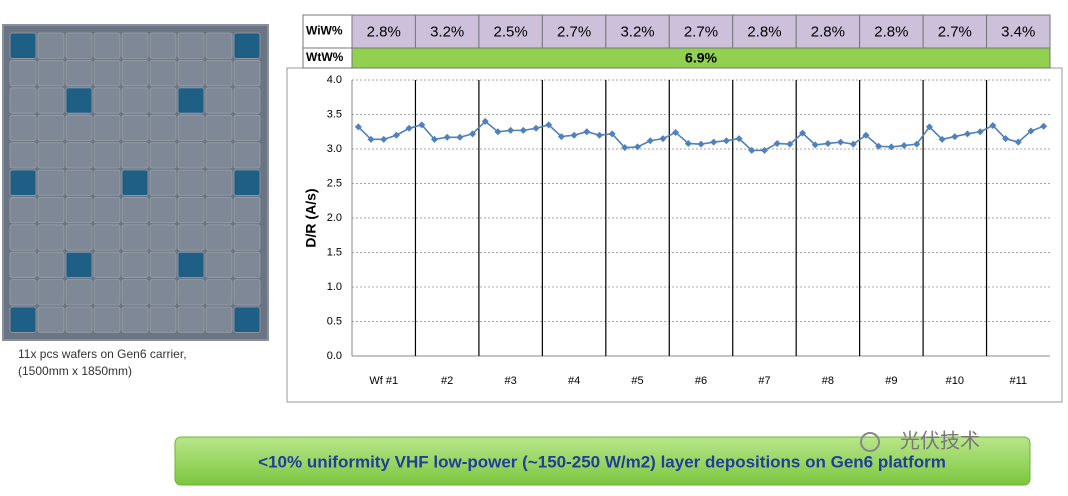 Image resolution: width=1068 pixels, height=496 pixels. I want to click on y-tick-label: 0.5, so click(334, 321).